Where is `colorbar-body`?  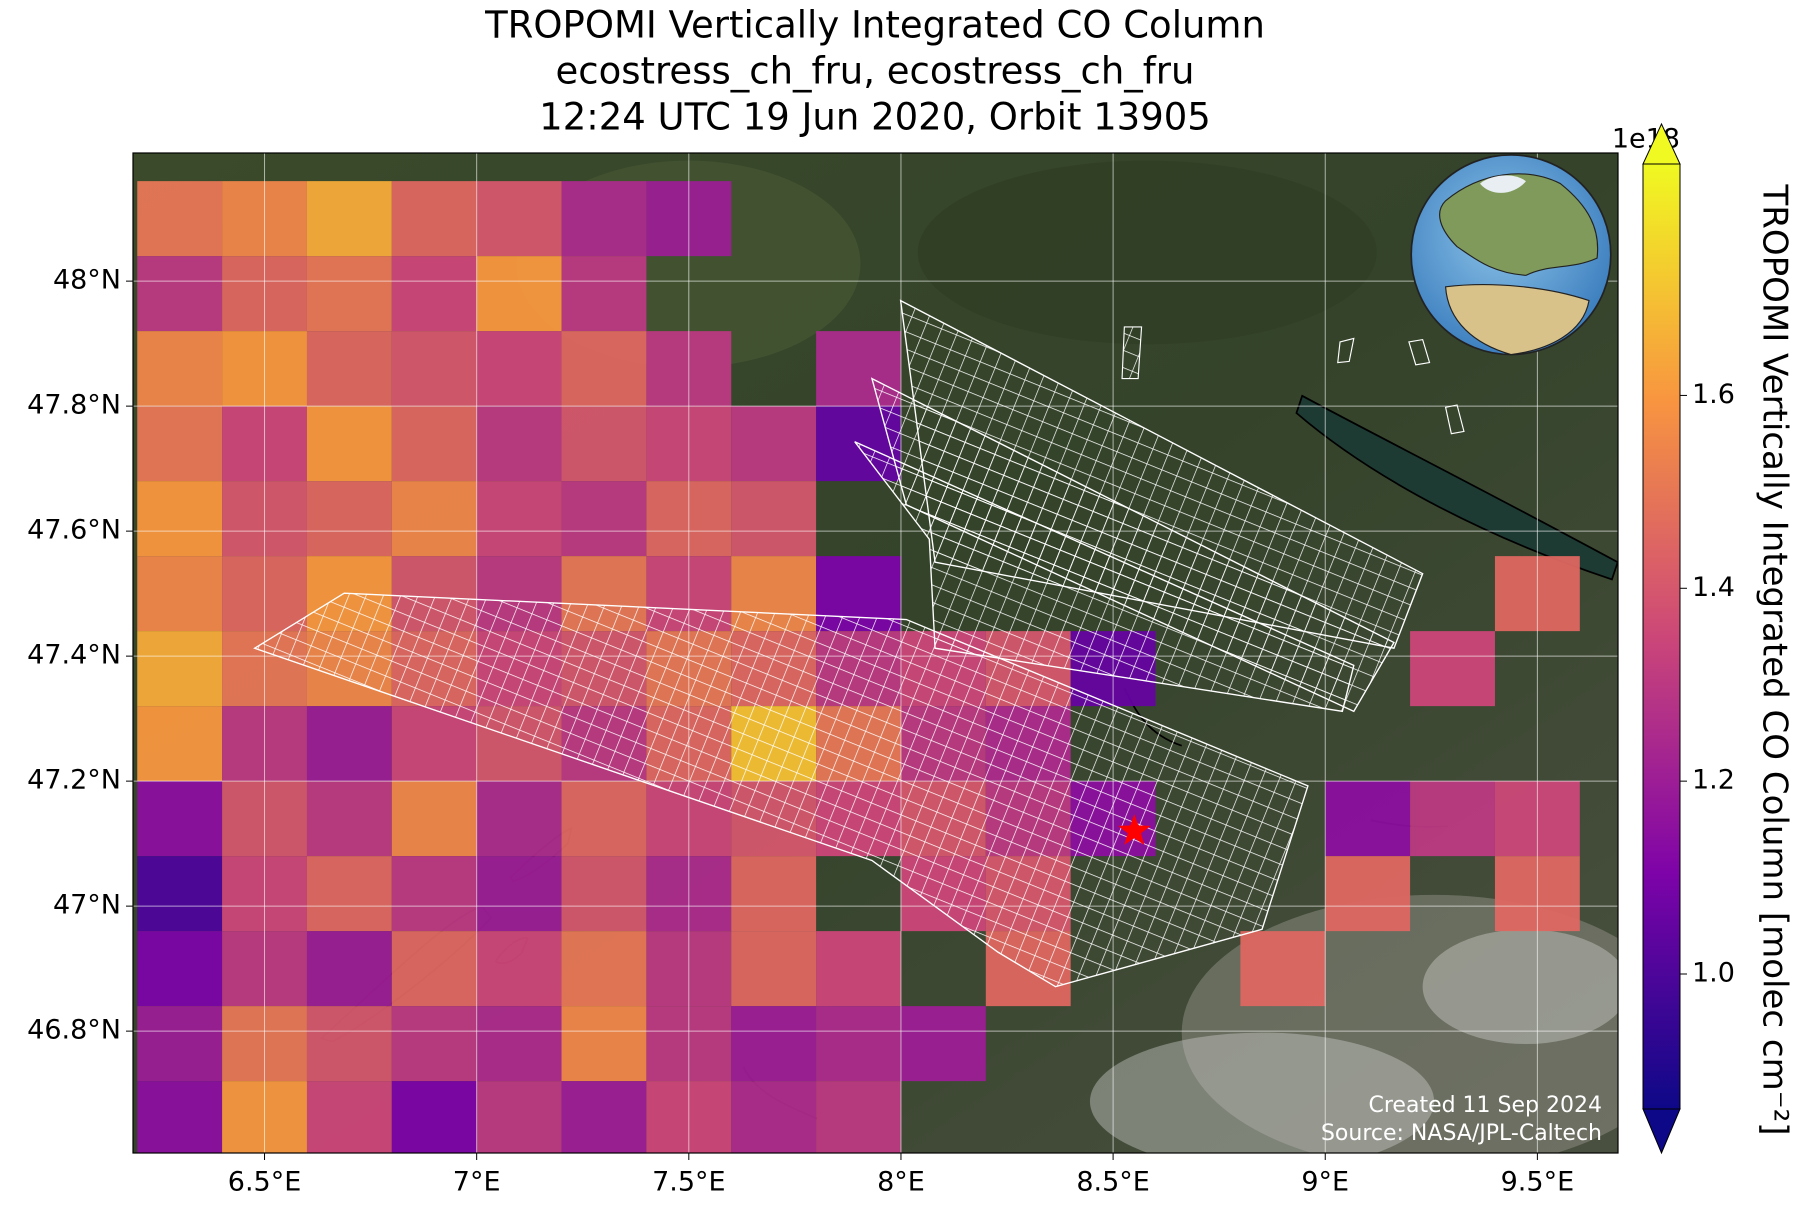
colorbar-body is located at coordinates (1661, 636).